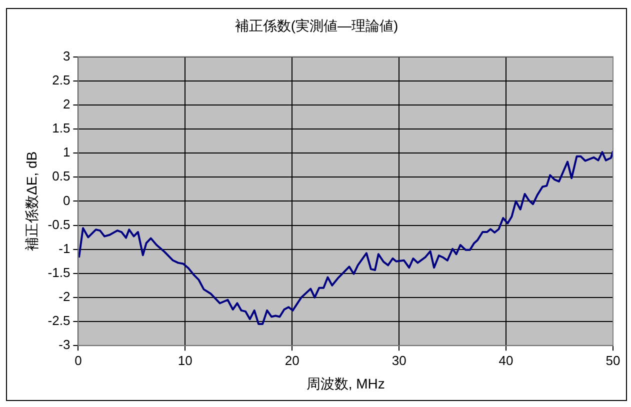  Describe the element at coordinates (59, 272) in the screenshot. I see `y-tick-label: -1.5` at that location.